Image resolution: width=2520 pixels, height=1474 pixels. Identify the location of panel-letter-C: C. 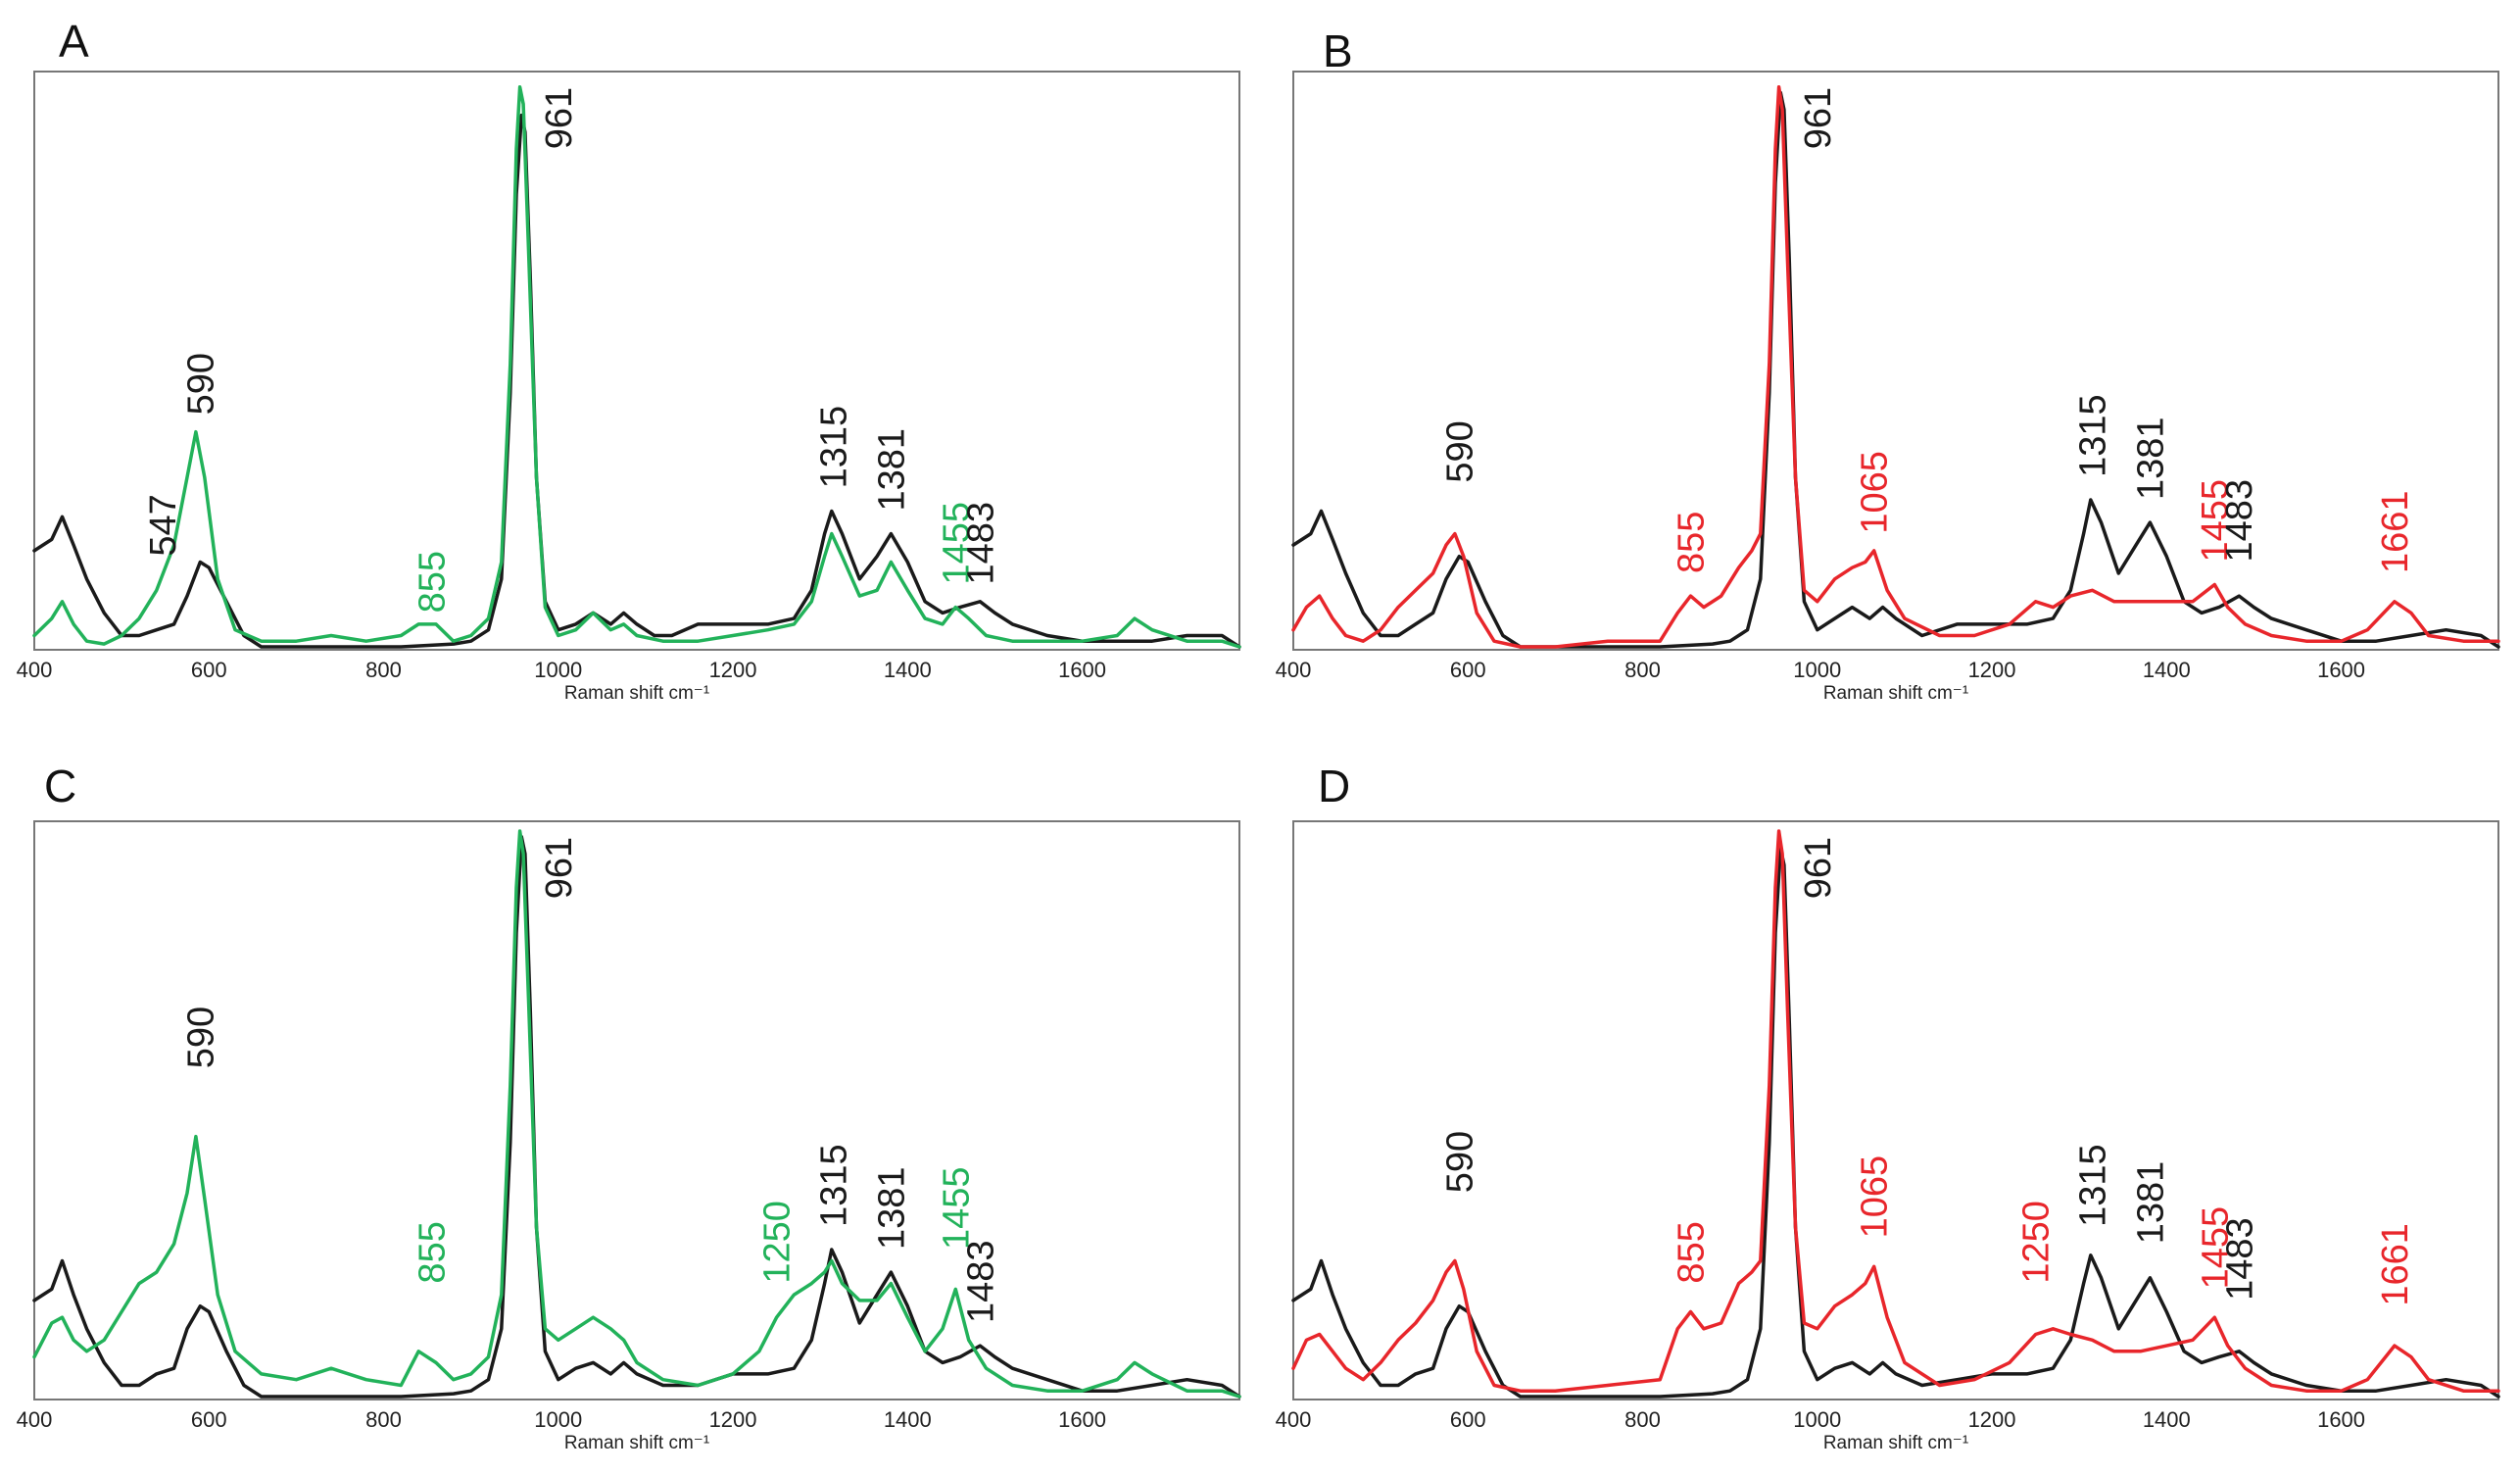
(60, 786).